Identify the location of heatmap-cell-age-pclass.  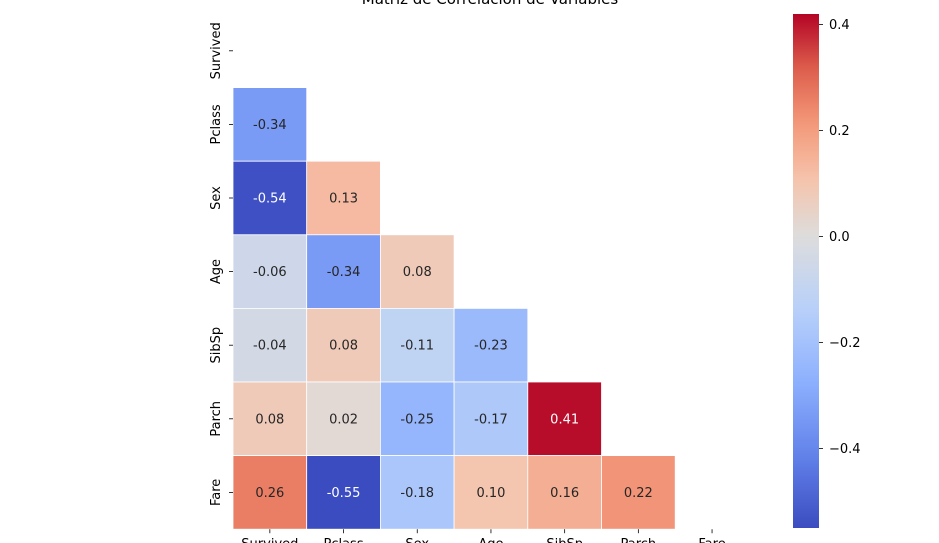
(343, 271).